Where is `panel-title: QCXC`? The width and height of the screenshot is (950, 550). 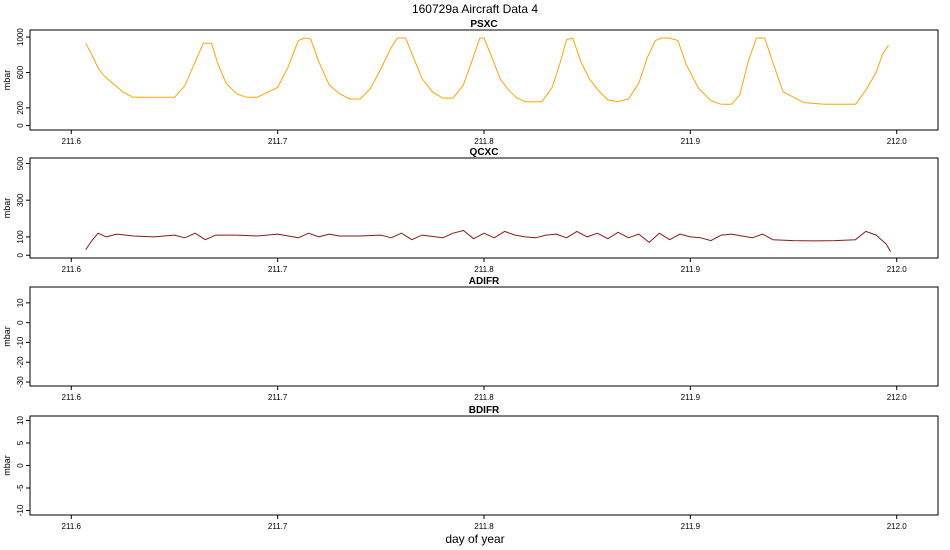 panel-title: QCXC is located at coordinates (484, 152).